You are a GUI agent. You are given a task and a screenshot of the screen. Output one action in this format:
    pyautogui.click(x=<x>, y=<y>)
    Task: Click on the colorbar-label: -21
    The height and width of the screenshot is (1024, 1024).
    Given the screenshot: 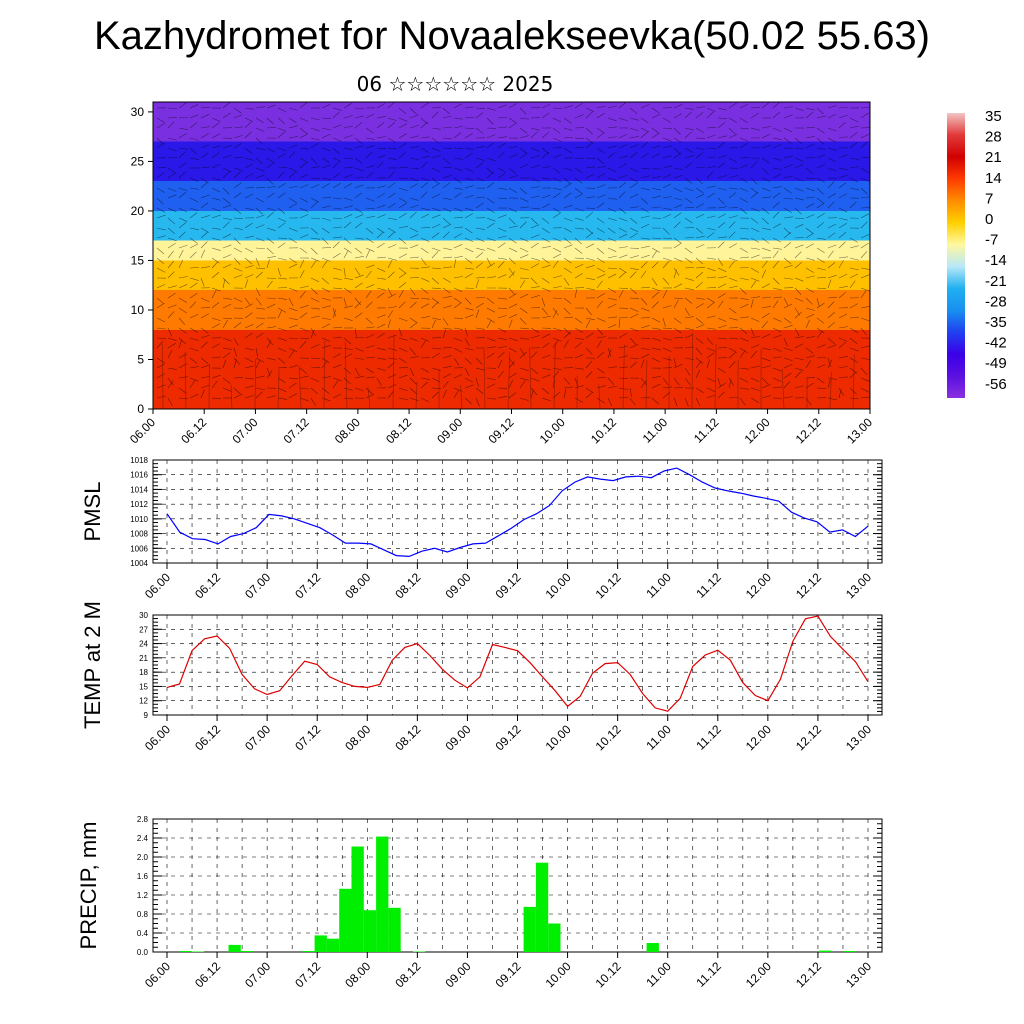 What is the action you would take?
    pyautogui.click(x=996, y=281)
    